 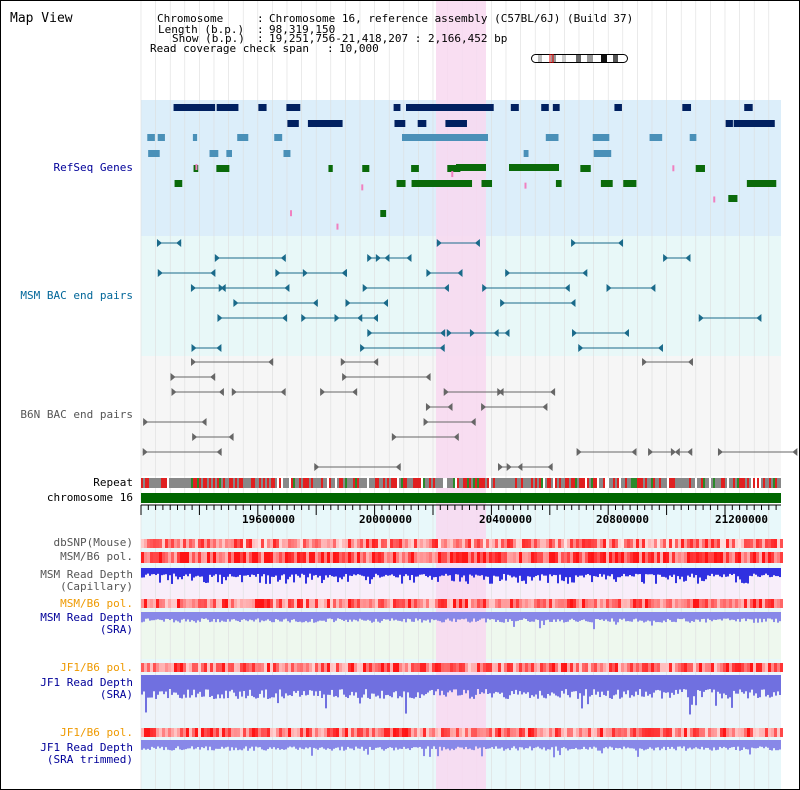 I want to click on chromosome-ideogram, so click(x=579, y=58).